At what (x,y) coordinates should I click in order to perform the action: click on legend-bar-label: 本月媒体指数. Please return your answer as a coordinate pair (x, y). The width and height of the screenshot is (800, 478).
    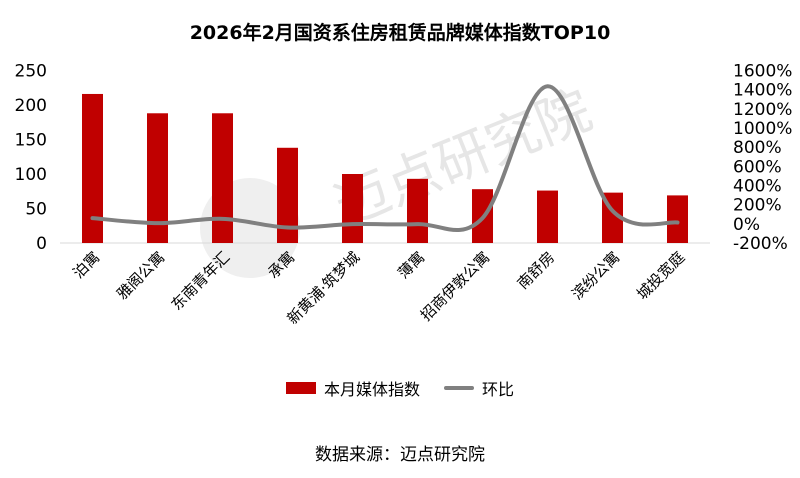
    Looking at the image, I should click on (371, 389).